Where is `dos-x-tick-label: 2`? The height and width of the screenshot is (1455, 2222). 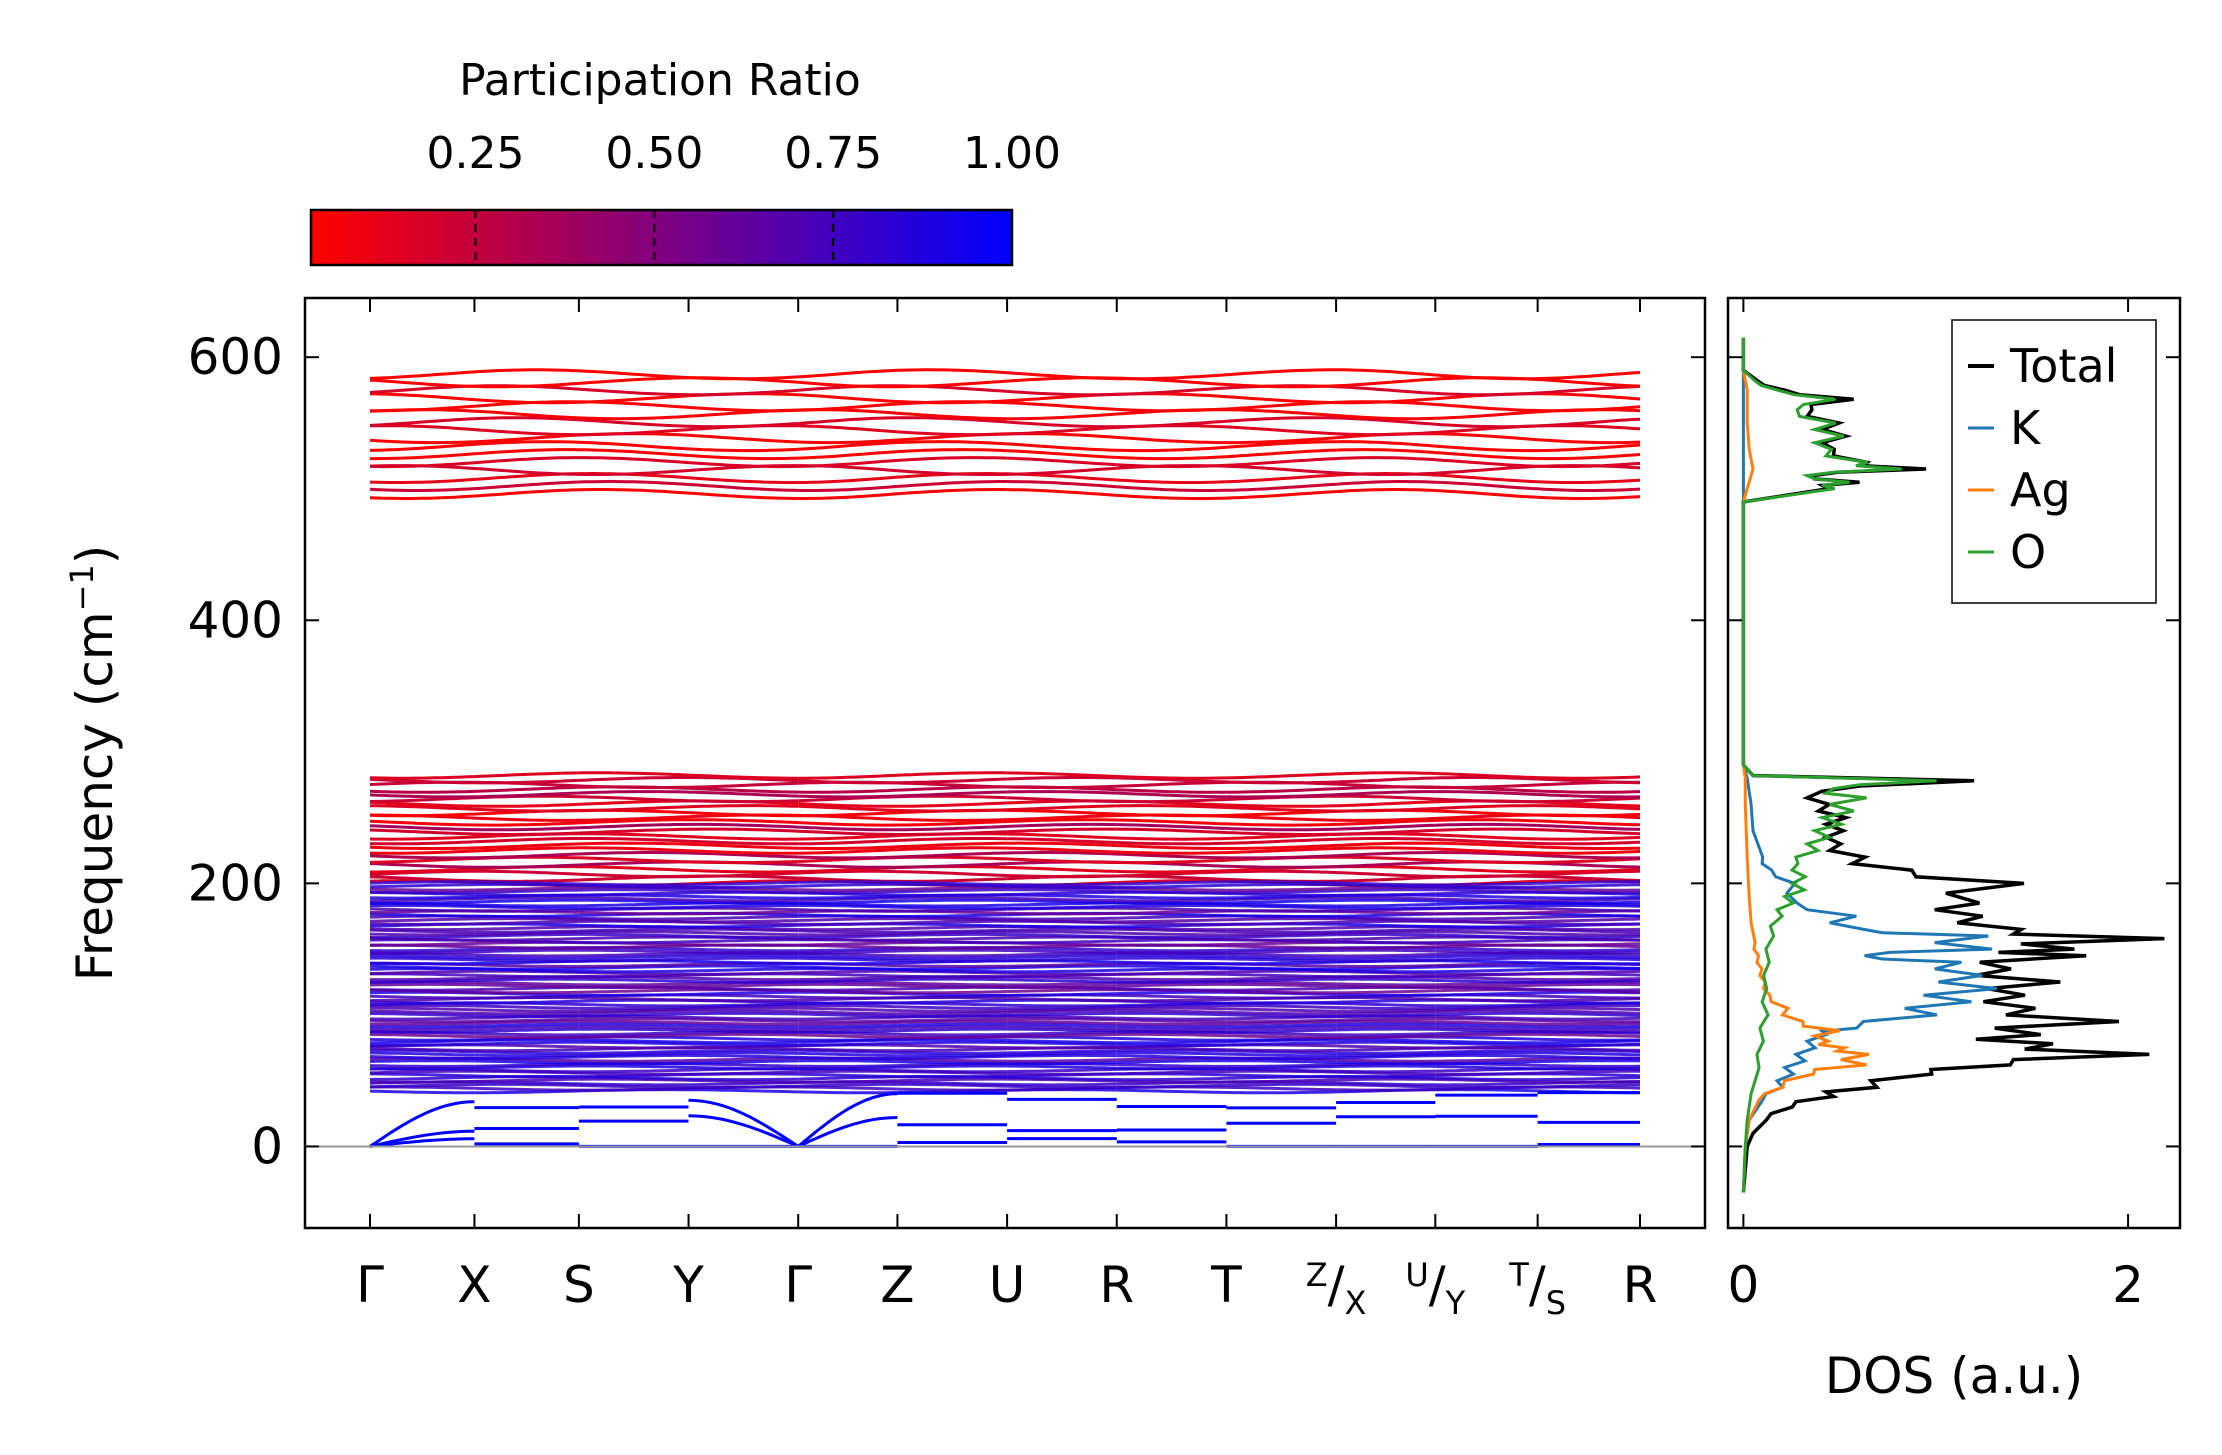
dos-x-tick-label: 2 is located at coordinates (2128, 1285).